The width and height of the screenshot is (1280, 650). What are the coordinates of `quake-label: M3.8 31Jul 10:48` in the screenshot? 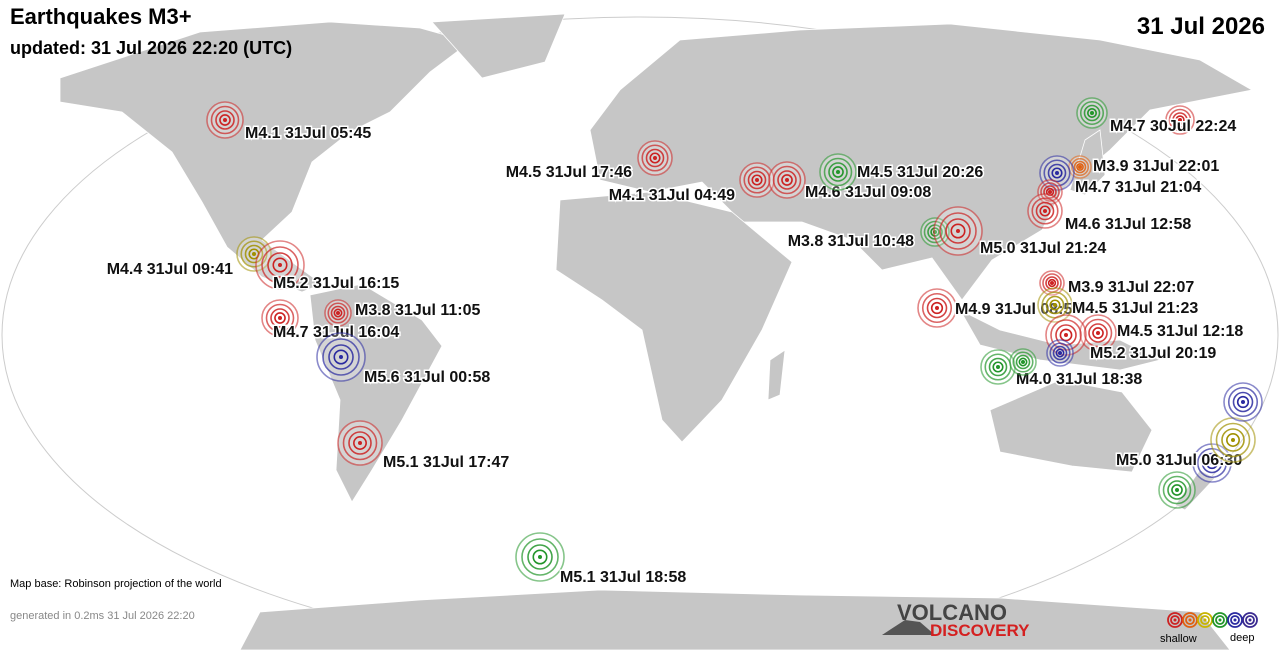 It's located at (851, 241).